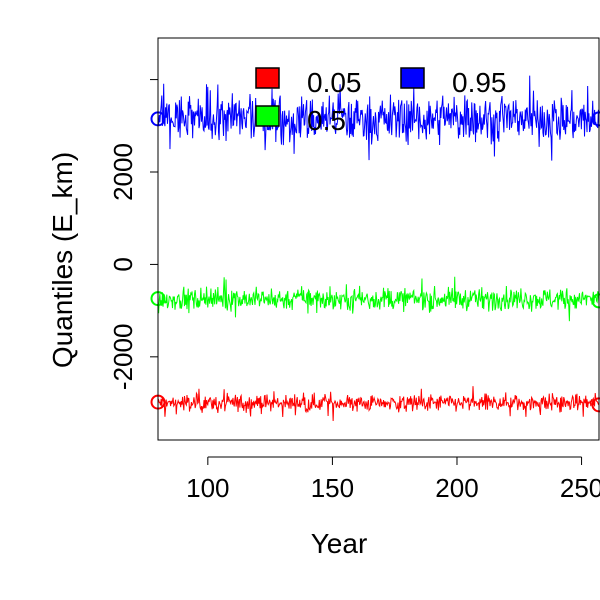  I want to click on y-tick-label-0: 0, so click(123, 264).